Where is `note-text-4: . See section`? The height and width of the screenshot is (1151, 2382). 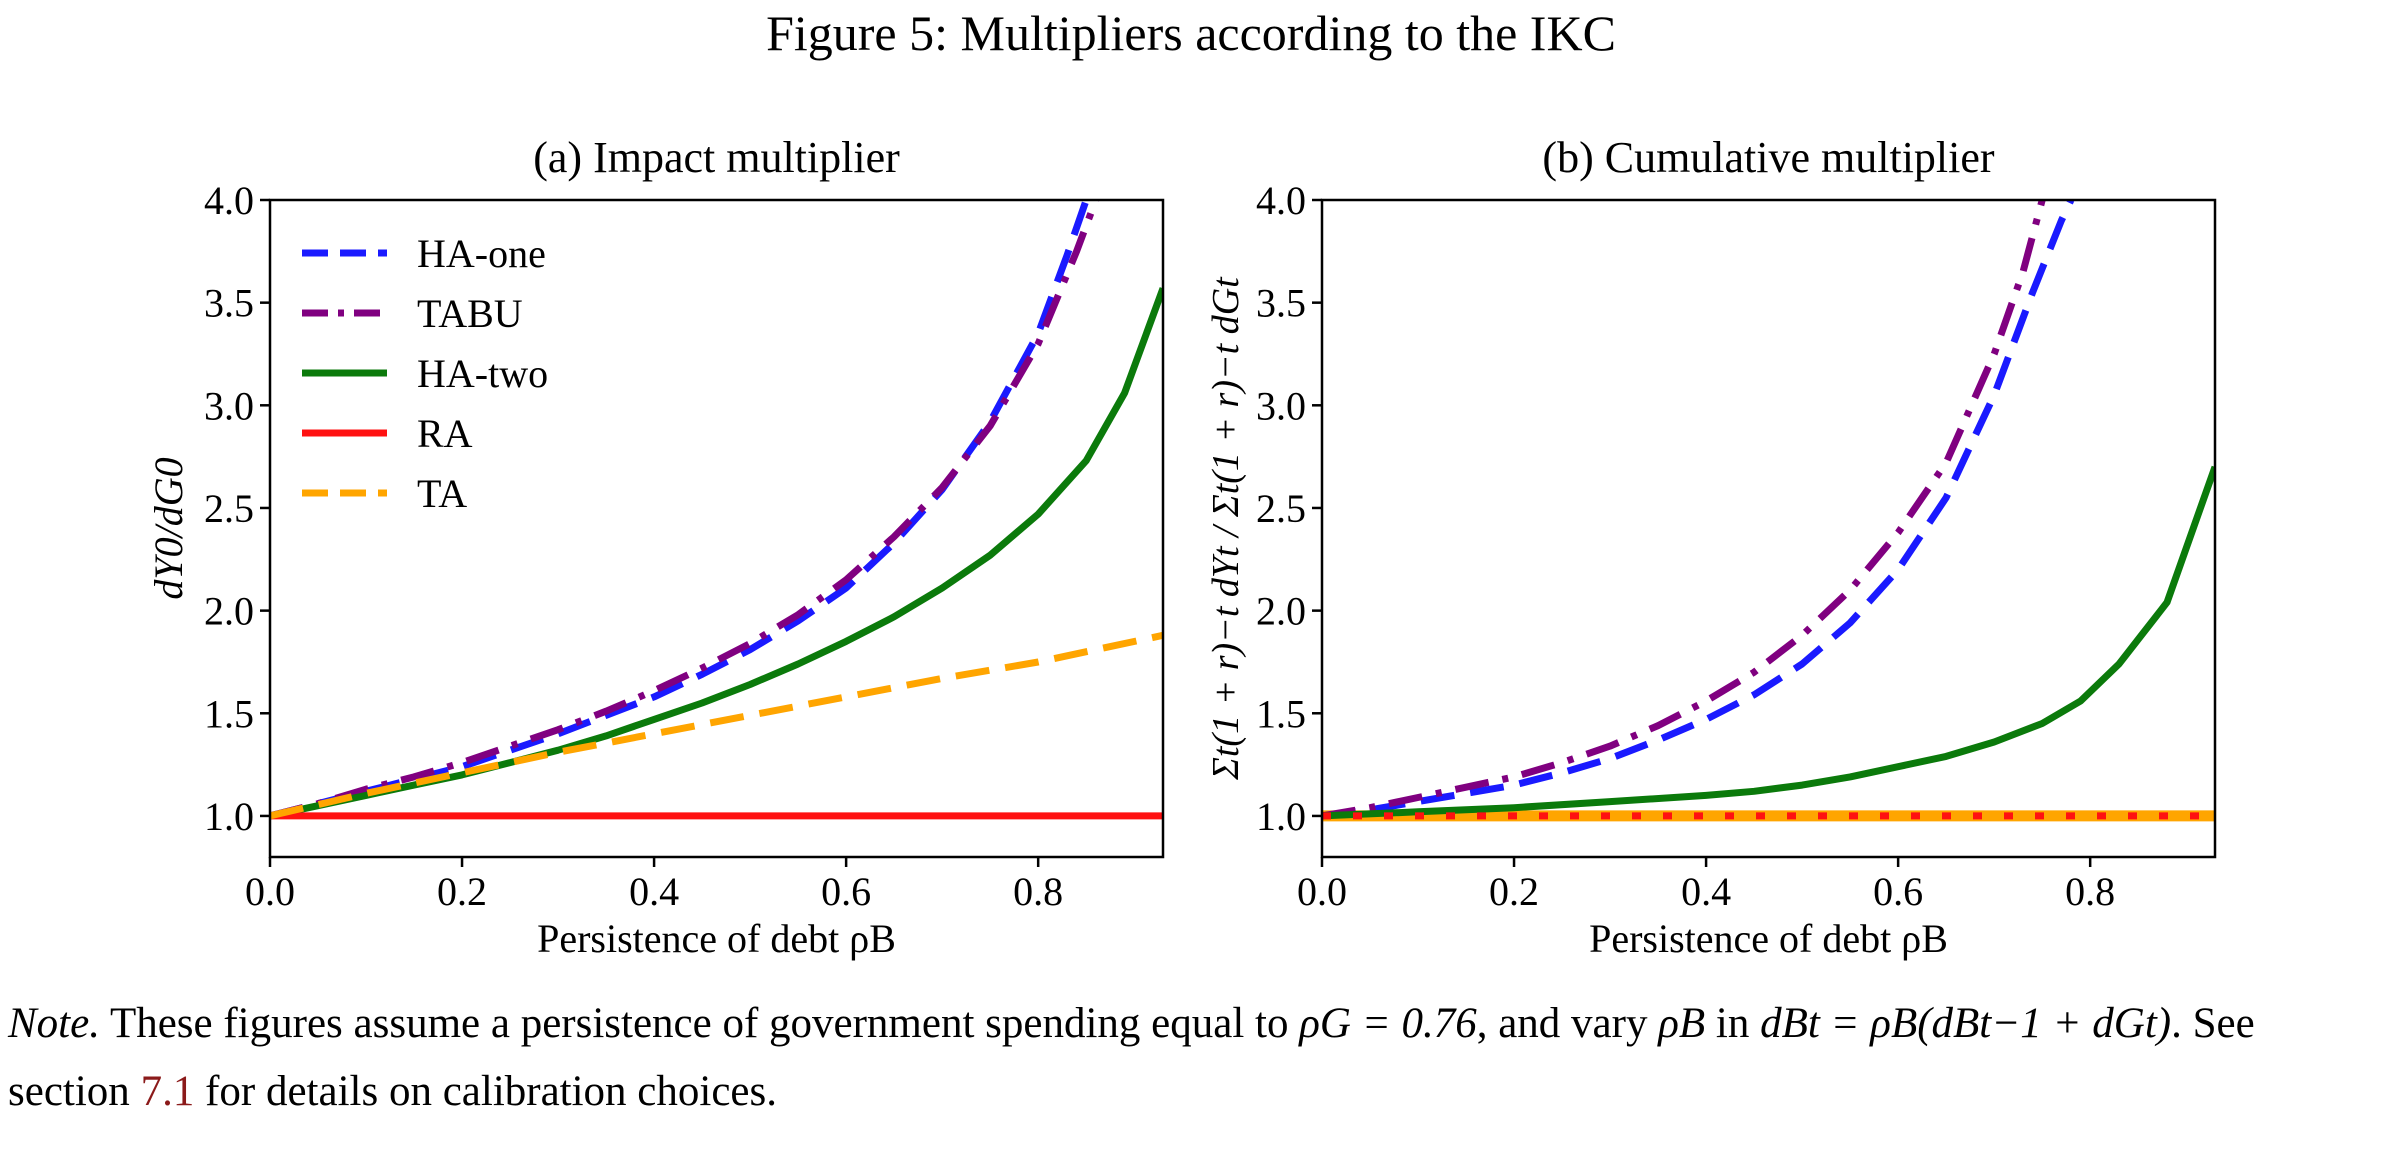
note-text-4: . See section is located at coordinates (1131, 1057).